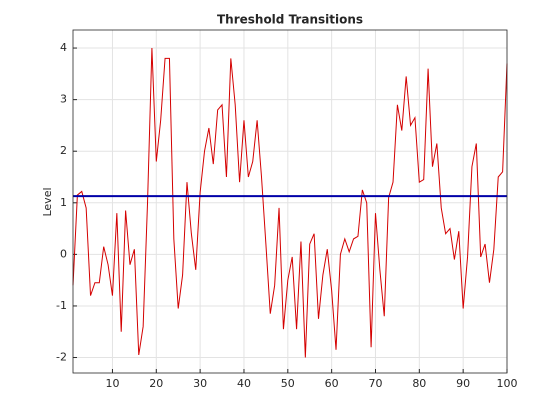  I want to click on y-tick-label: 4, so click(63, 47).